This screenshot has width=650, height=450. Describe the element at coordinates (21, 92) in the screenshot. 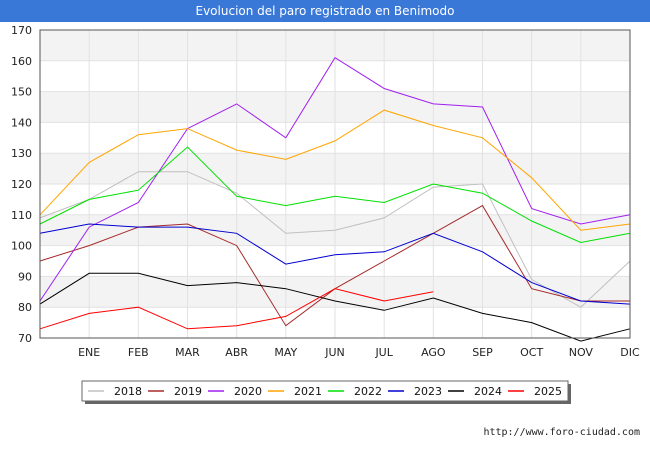

I see `y-tick-label: 150` at that location.